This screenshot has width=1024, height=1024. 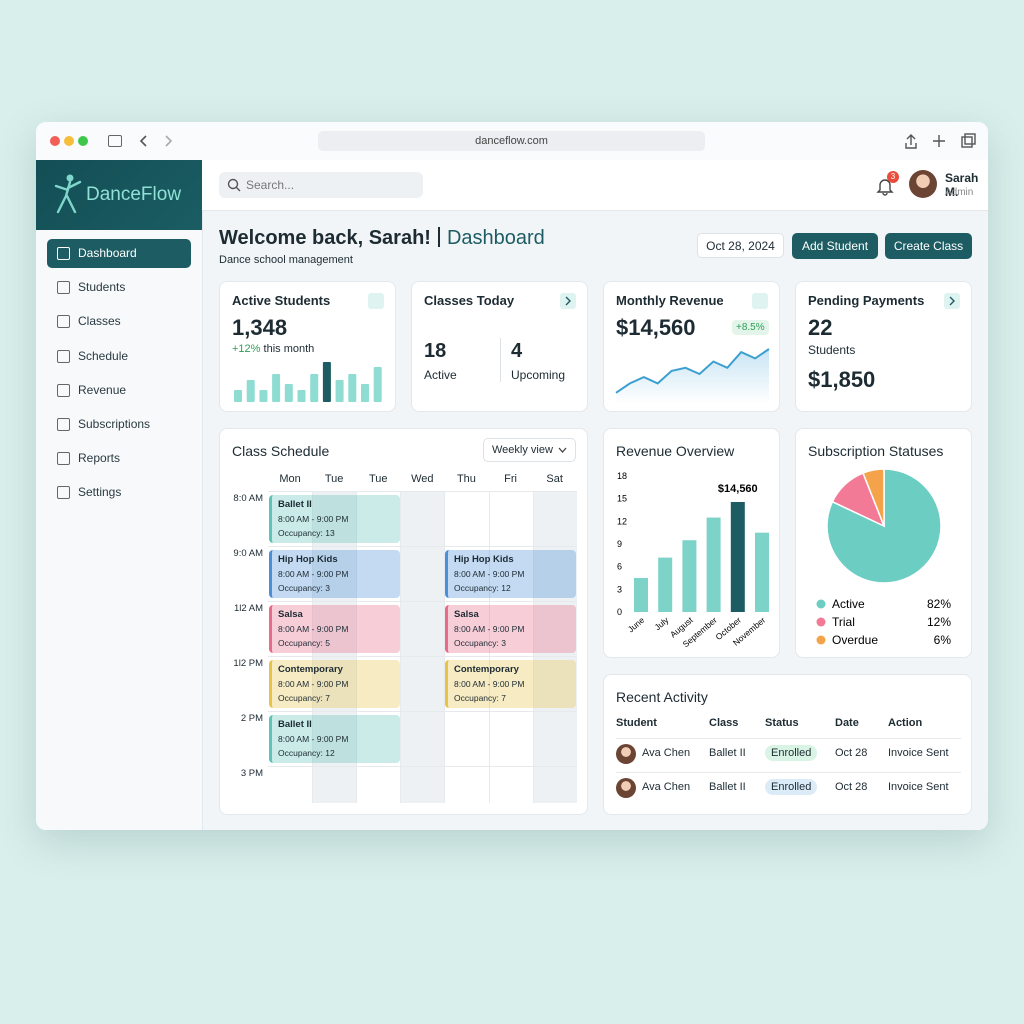 What do you see at coordinates (281, 300) in the screenshot?
I see `card-title: Active Students` at bounding box center [281, 300].